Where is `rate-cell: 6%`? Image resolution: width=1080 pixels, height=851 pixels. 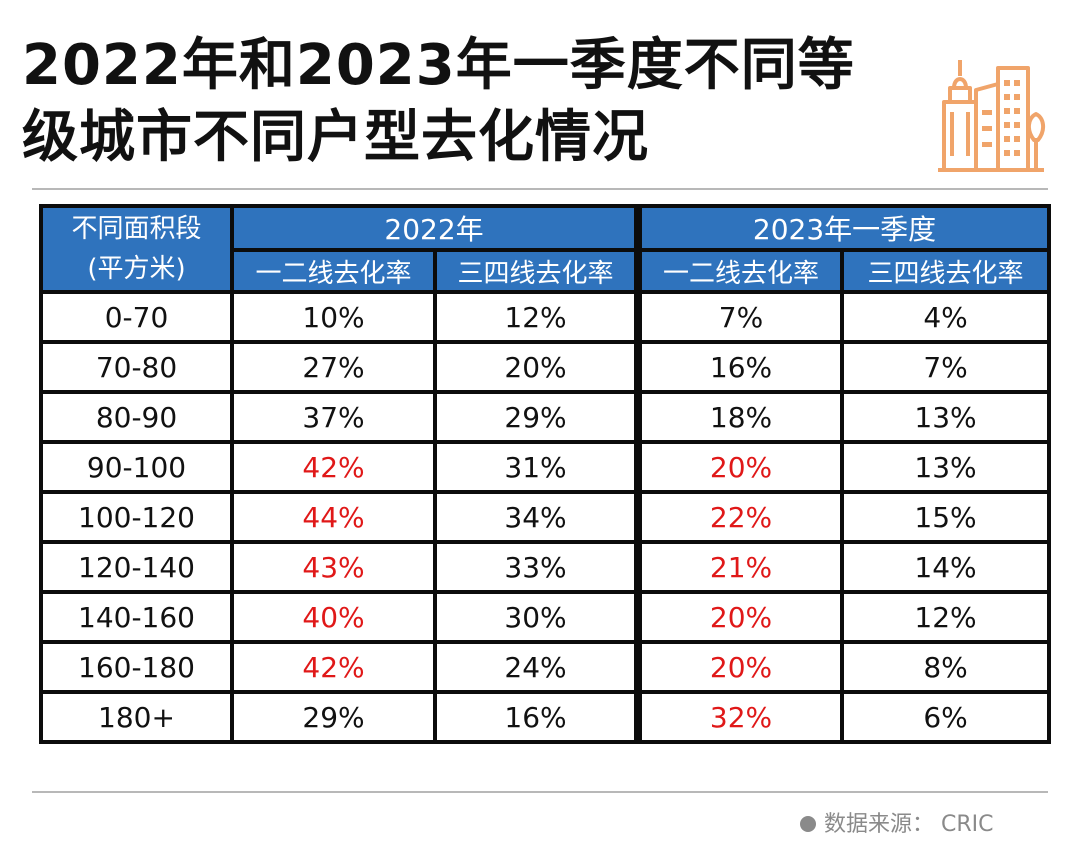
rate-cell: 6% is located at coordinates (946, 717).